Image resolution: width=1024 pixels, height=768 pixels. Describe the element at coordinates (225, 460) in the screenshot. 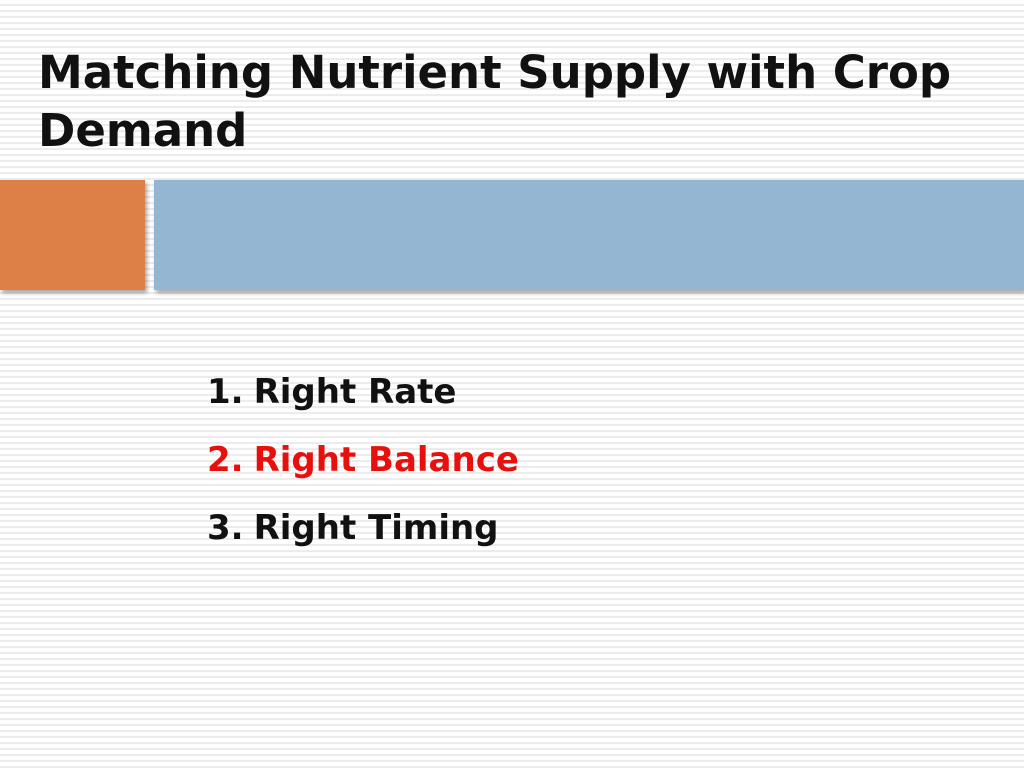

I see `item-number: 2.` at that location.